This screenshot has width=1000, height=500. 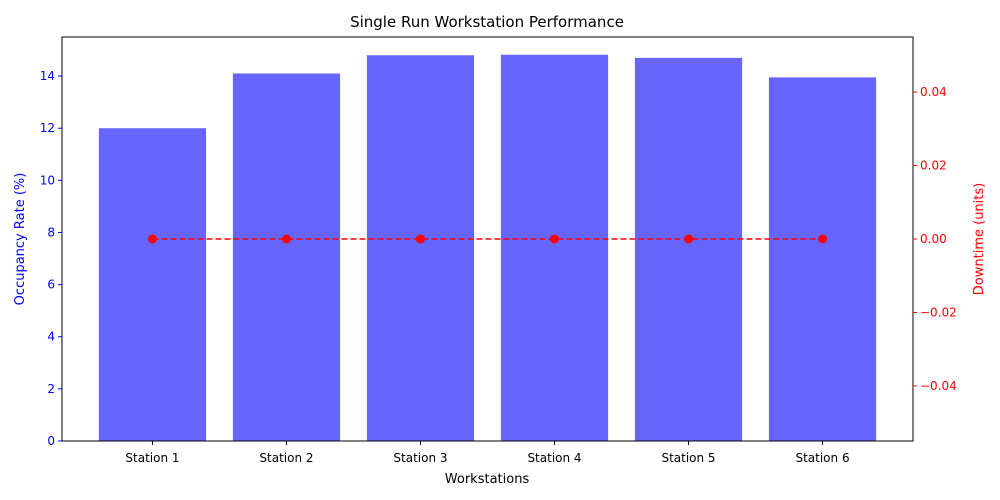 What do you see at coordinates (51, 285) in the screenshot?
I see `y-tick-label: 6` at bounding box center [51, 285].